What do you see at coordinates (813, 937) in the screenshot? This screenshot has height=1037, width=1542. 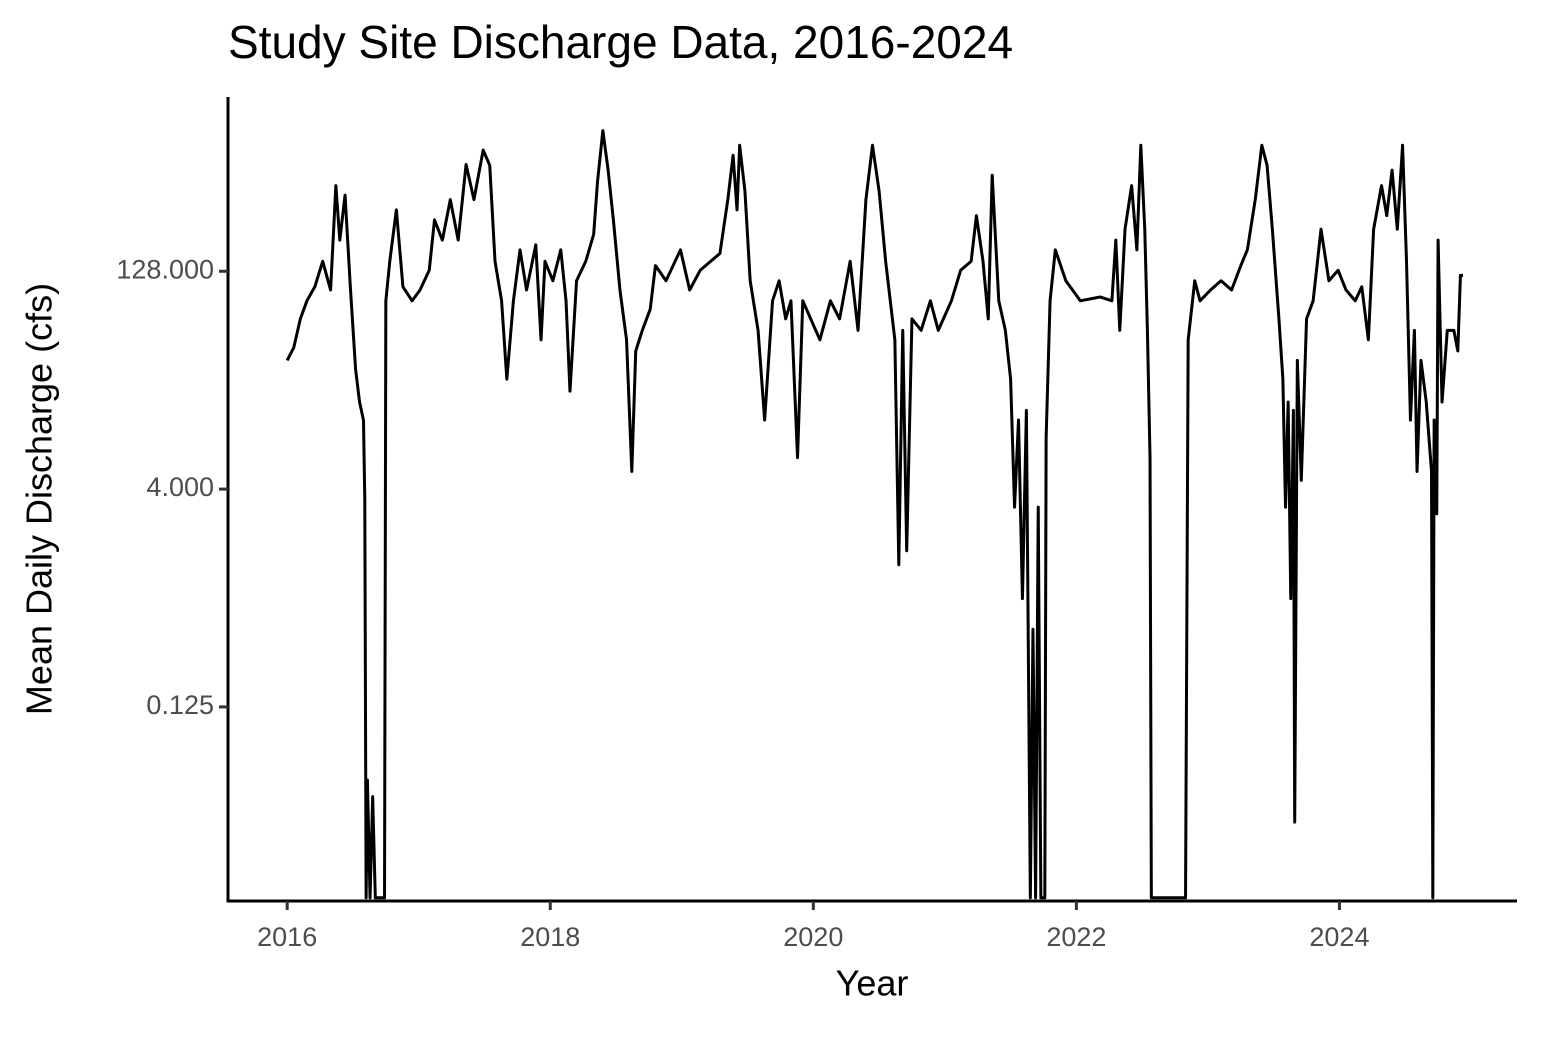 I see `x-tick-label: 2020` at bounding box center [813, 937].